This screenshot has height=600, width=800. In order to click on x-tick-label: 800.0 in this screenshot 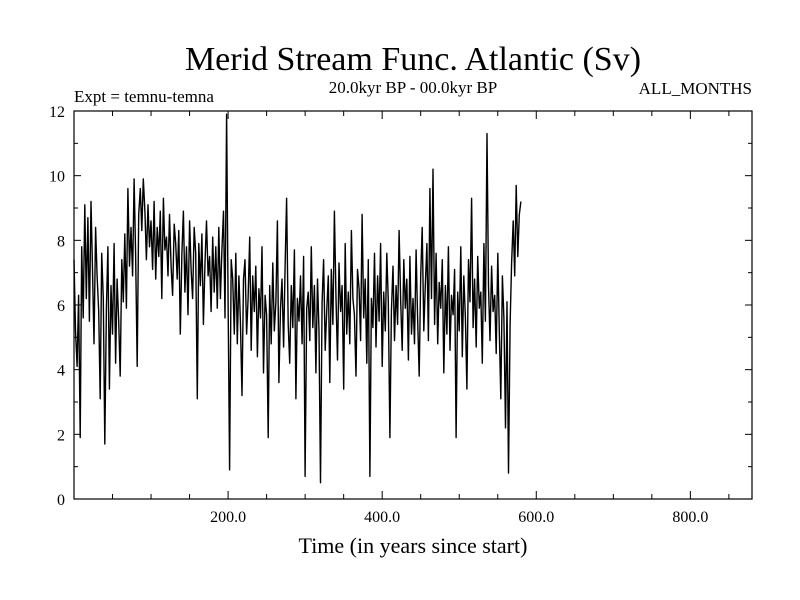, I will do `click(690, 517)`.